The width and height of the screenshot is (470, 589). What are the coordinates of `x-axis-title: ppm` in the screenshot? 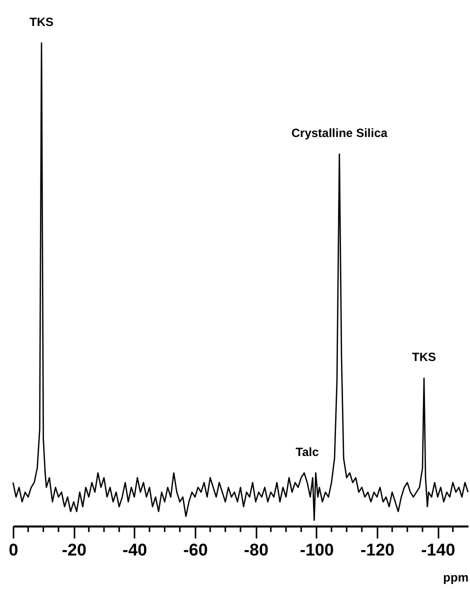 It's located at (455, 577).